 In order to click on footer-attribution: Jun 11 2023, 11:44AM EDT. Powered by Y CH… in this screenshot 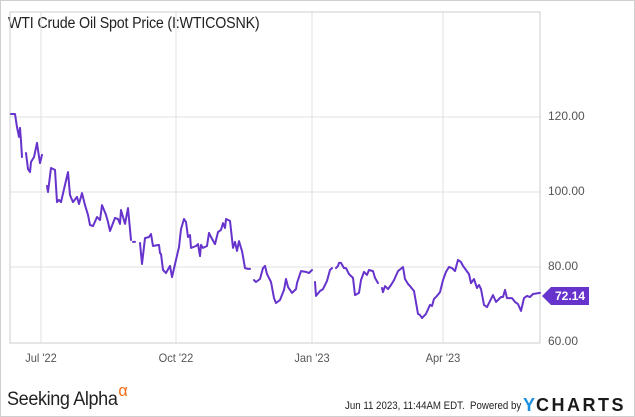, I will do `click(473, 405)`.